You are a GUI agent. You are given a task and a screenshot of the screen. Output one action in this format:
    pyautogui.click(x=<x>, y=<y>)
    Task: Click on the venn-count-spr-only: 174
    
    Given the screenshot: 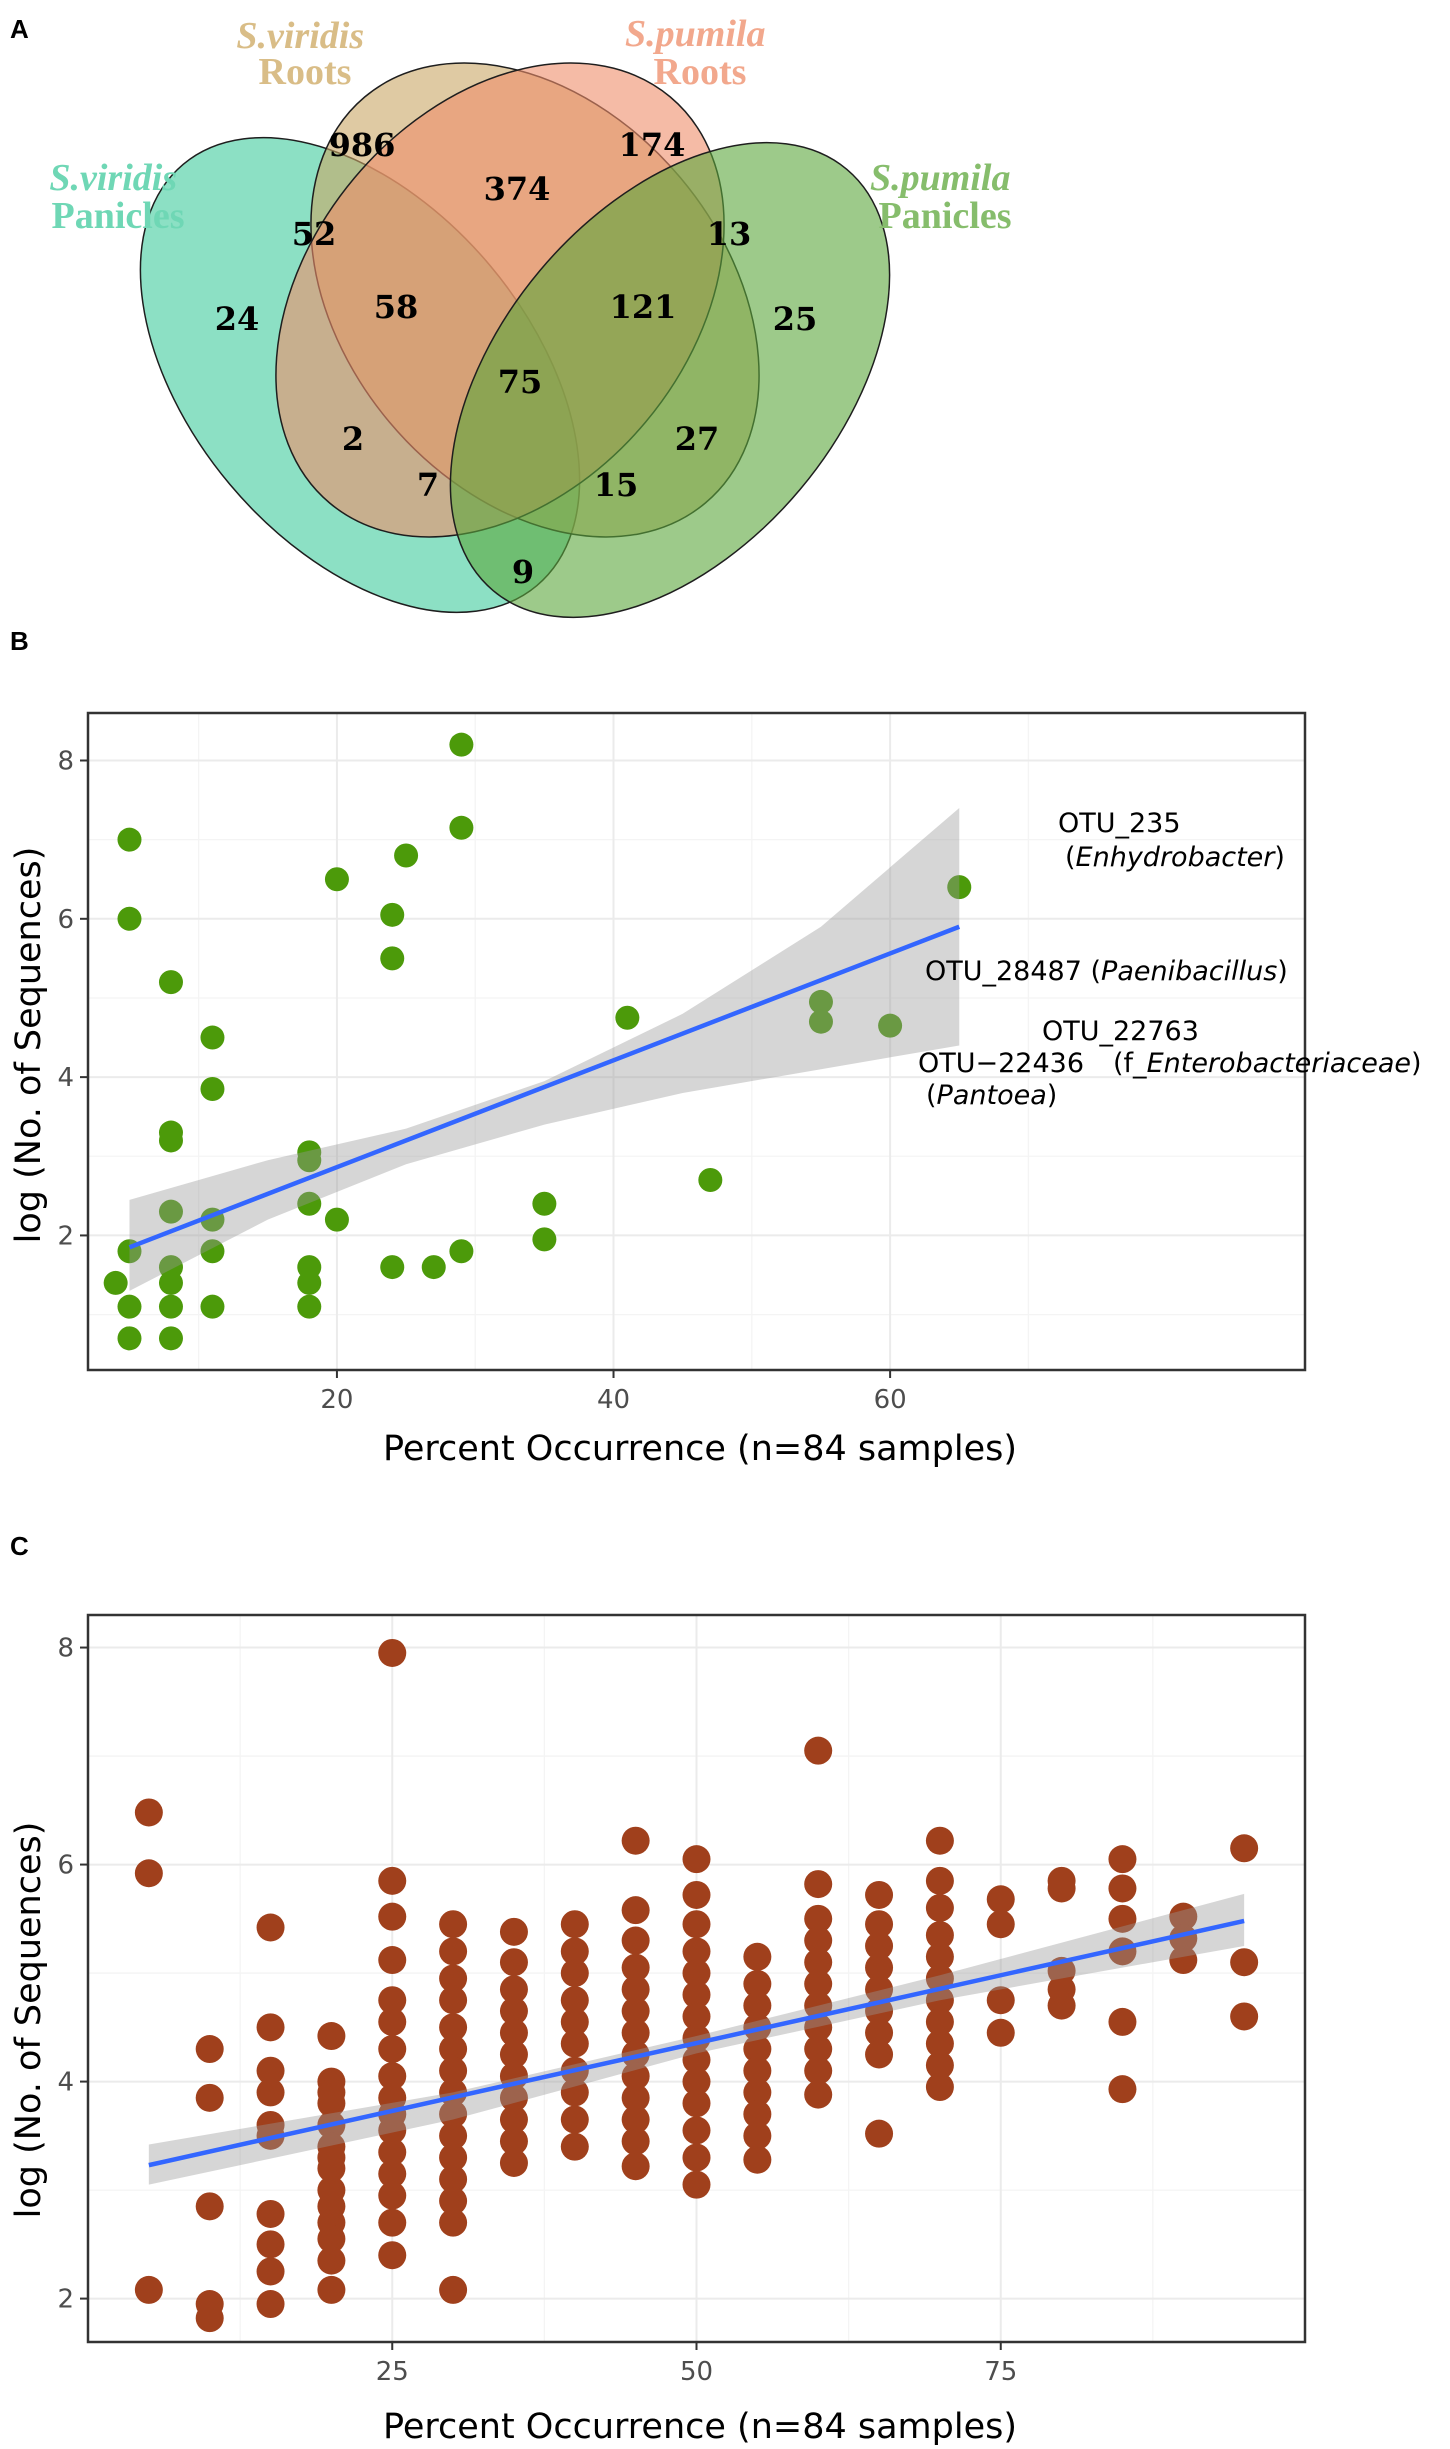 What is the action you would take?
    pyautogui.click(x=652, y=145)
    